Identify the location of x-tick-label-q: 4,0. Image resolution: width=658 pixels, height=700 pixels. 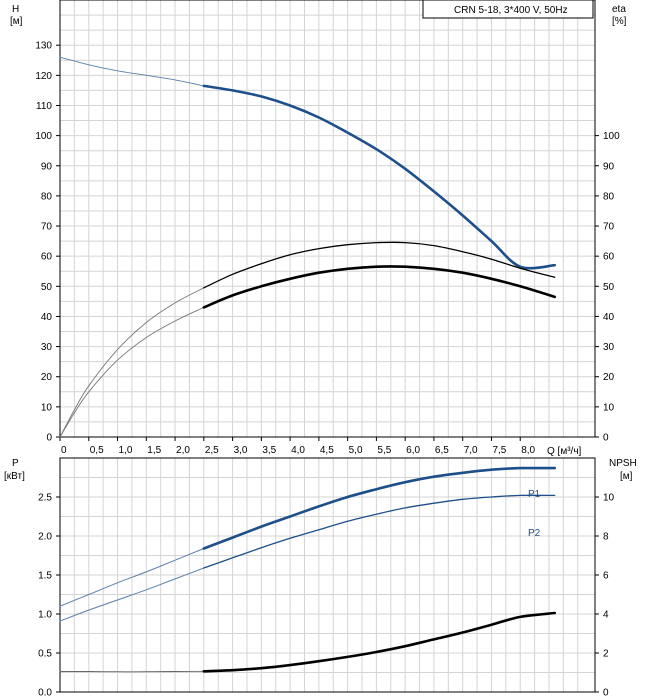
(298, 450).